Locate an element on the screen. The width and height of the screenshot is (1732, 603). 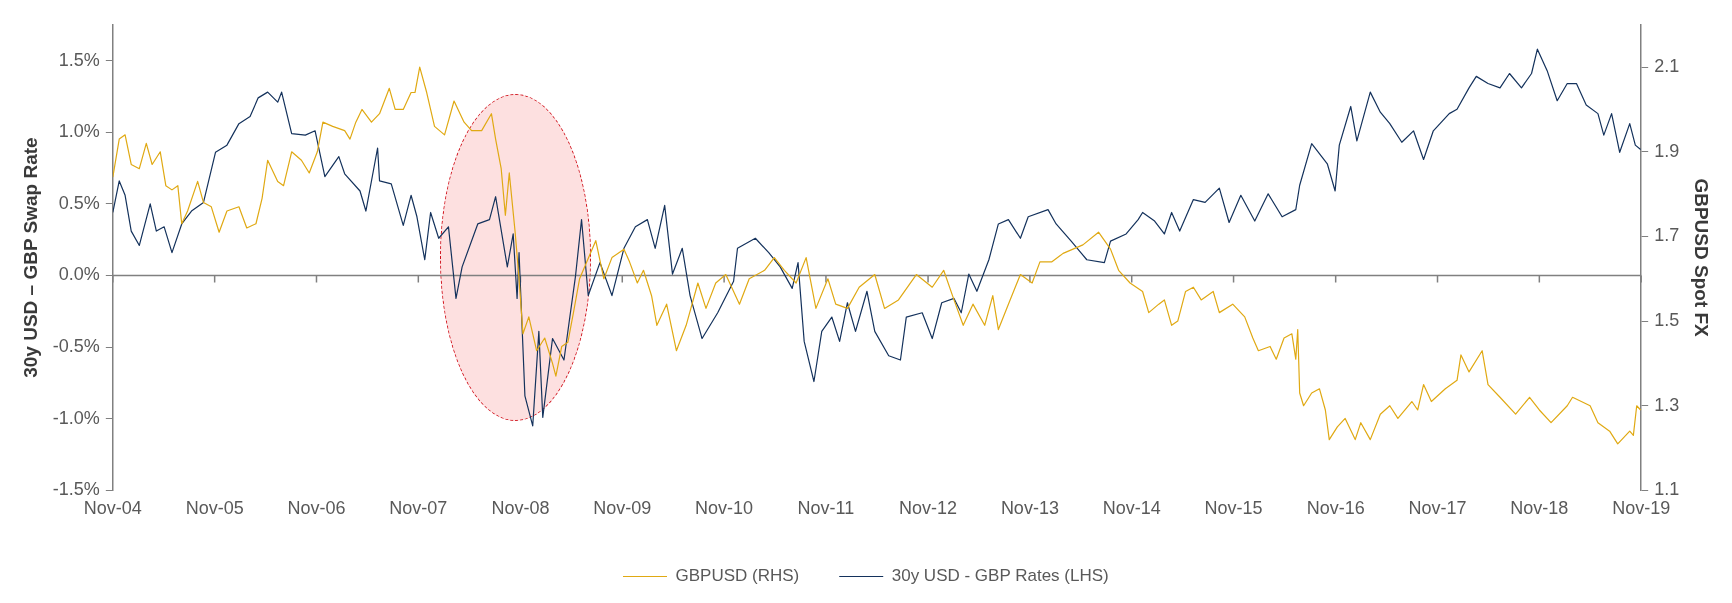
y2-tick-label: 1.5 is located at coordinates (1667, 320).